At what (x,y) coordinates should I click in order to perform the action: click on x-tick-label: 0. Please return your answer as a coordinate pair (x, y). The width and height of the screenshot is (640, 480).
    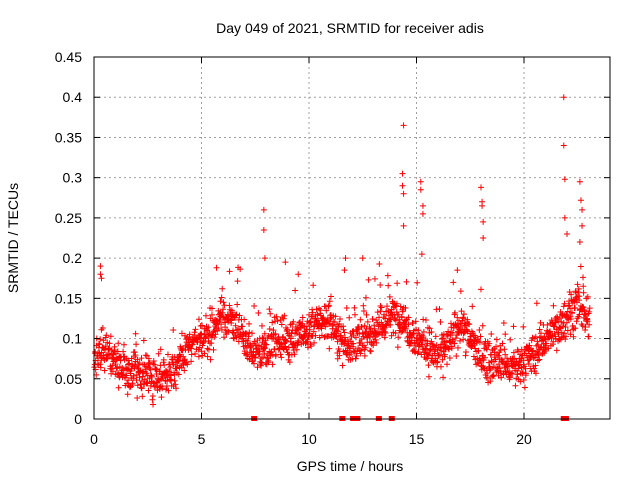
    Looking at the image, I should click on (94, 439).